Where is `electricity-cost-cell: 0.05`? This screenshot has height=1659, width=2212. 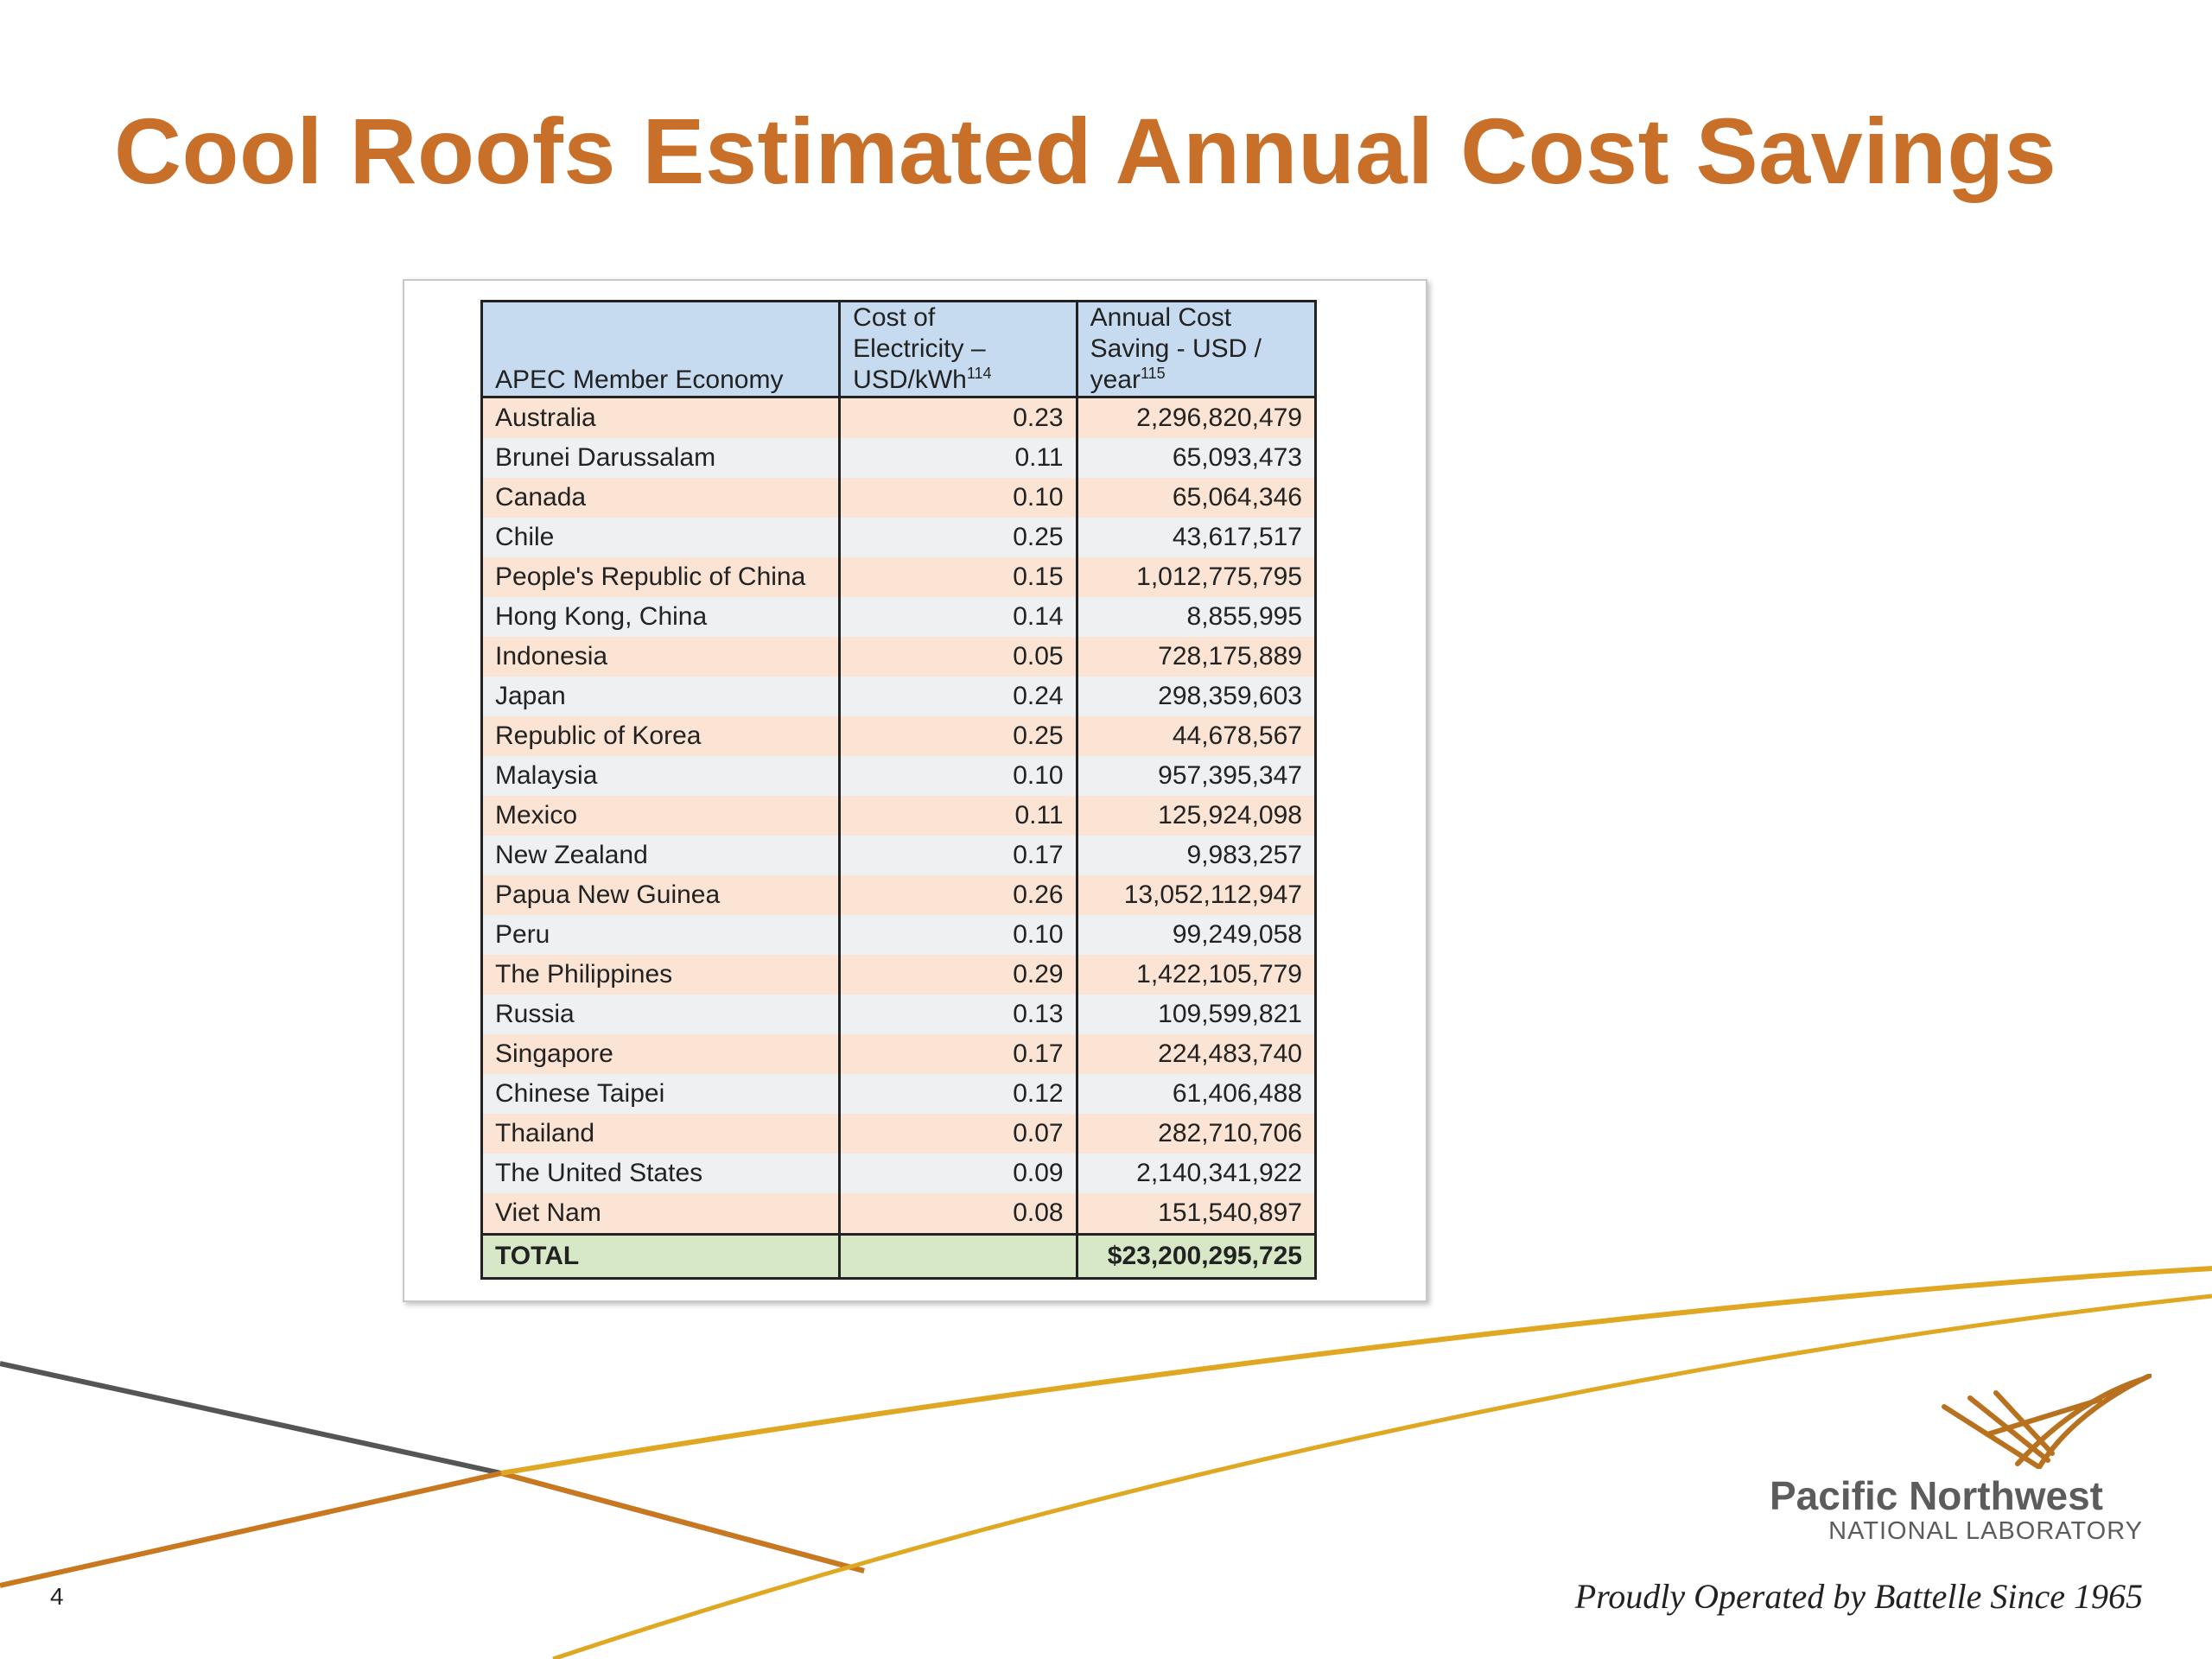 electricity-cost-cell: 0.05 is located at coordinates (958, 657).